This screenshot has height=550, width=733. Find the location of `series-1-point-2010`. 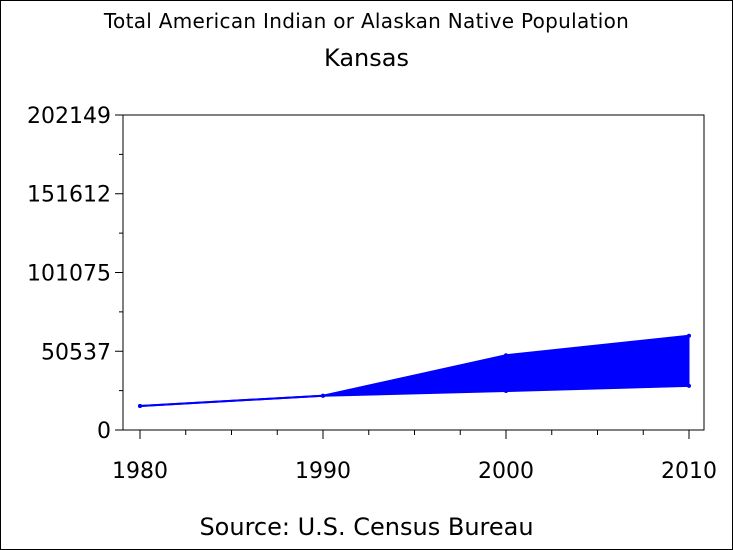

series-1-point-2010 is located at coordinates (689, 335).